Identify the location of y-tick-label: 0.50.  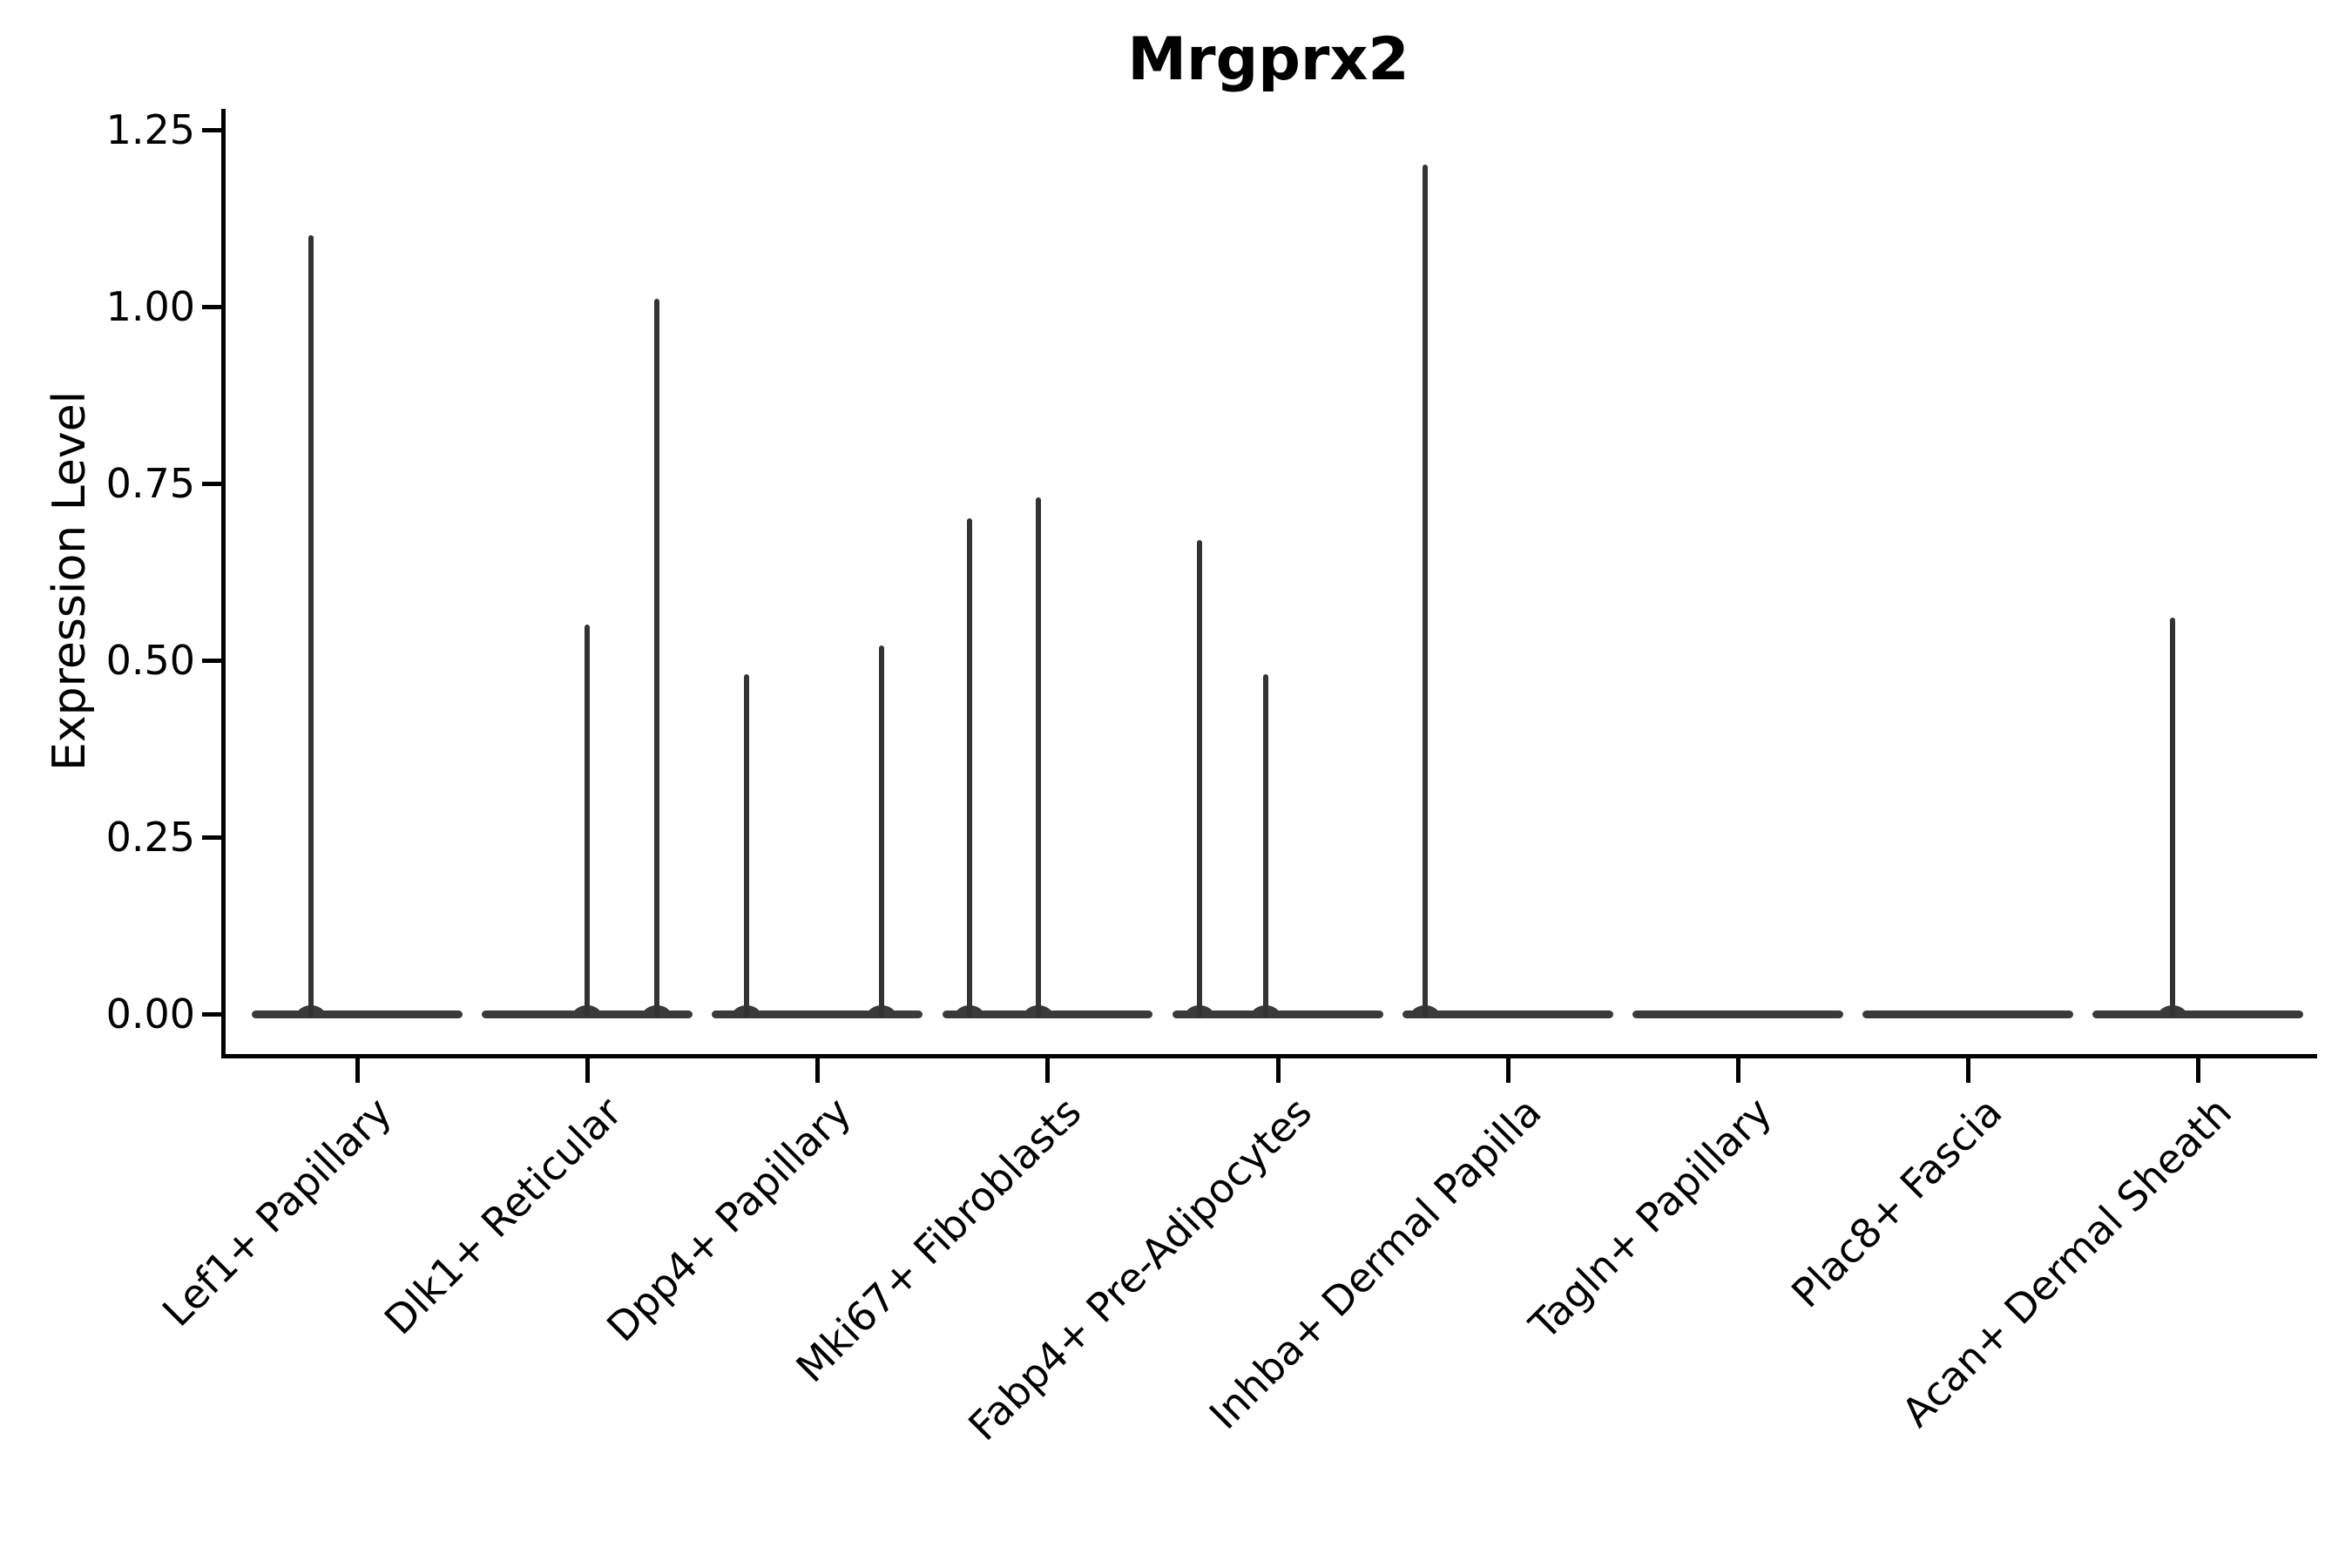
(150, 660).